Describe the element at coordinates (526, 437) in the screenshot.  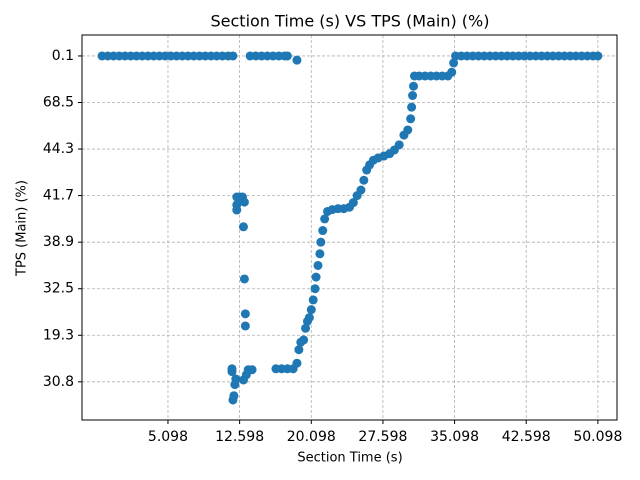
I see `x-tick-label: 42.598` at that location.